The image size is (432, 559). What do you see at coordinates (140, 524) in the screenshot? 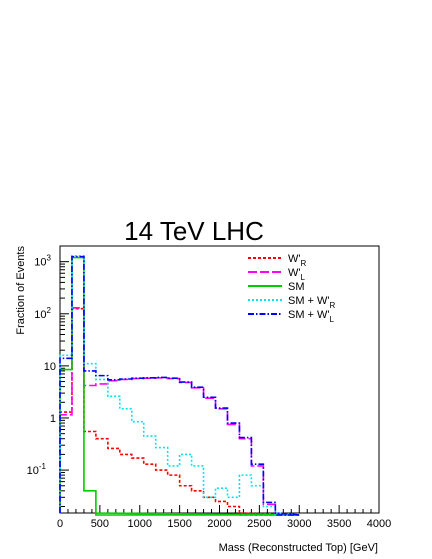
I see `x-tick-label: 1000` at bounding box center [140, 524].